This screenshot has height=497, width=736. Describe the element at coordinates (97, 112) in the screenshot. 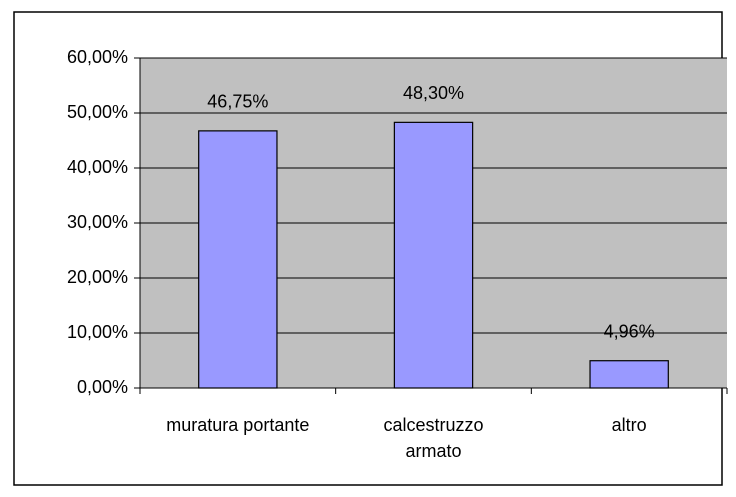

I see `y-tick-label: 50,00%` at that location.